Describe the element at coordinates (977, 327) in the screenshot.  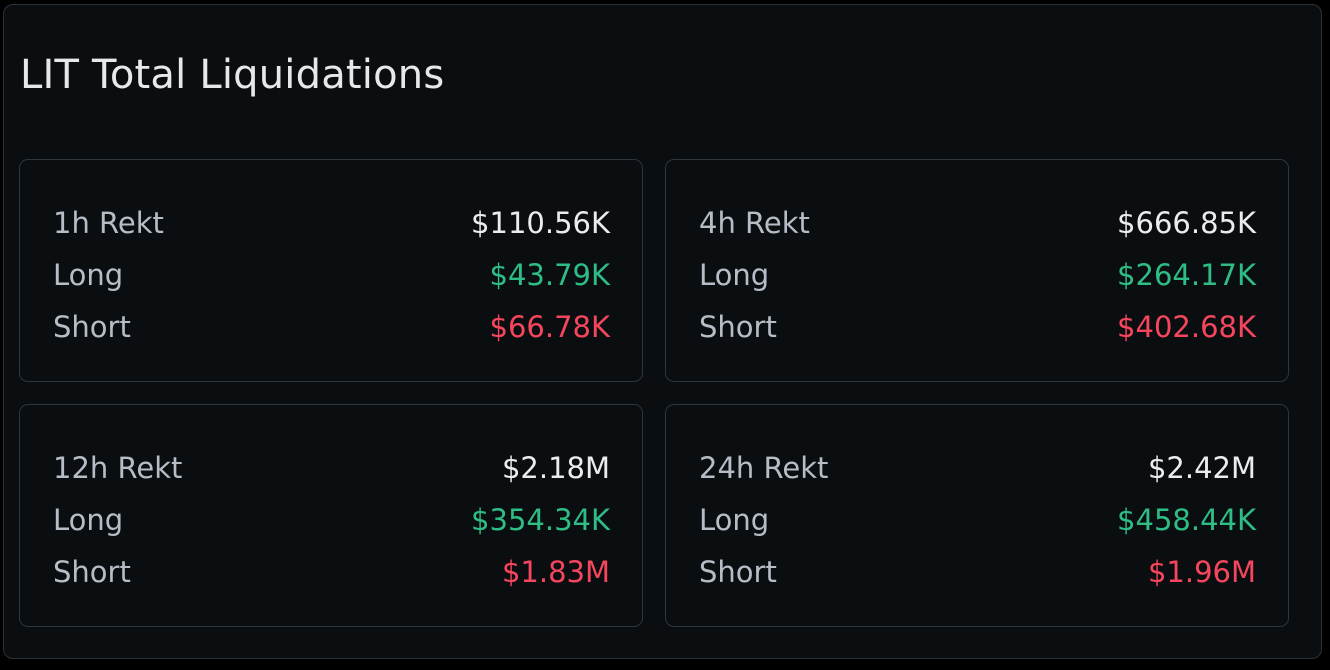
I see `short-row: Short $402.68K` at that location.